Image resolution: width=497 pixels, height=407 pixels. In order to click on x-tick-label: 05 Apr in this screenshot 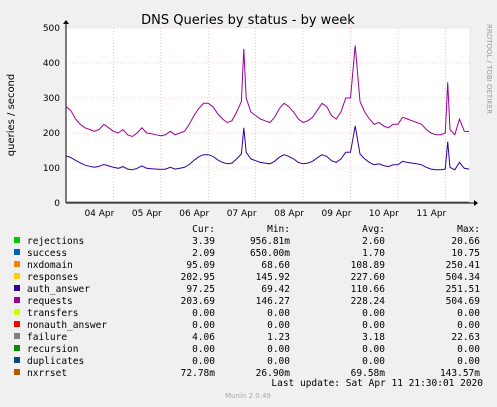, I will do `click(147, 214)`.